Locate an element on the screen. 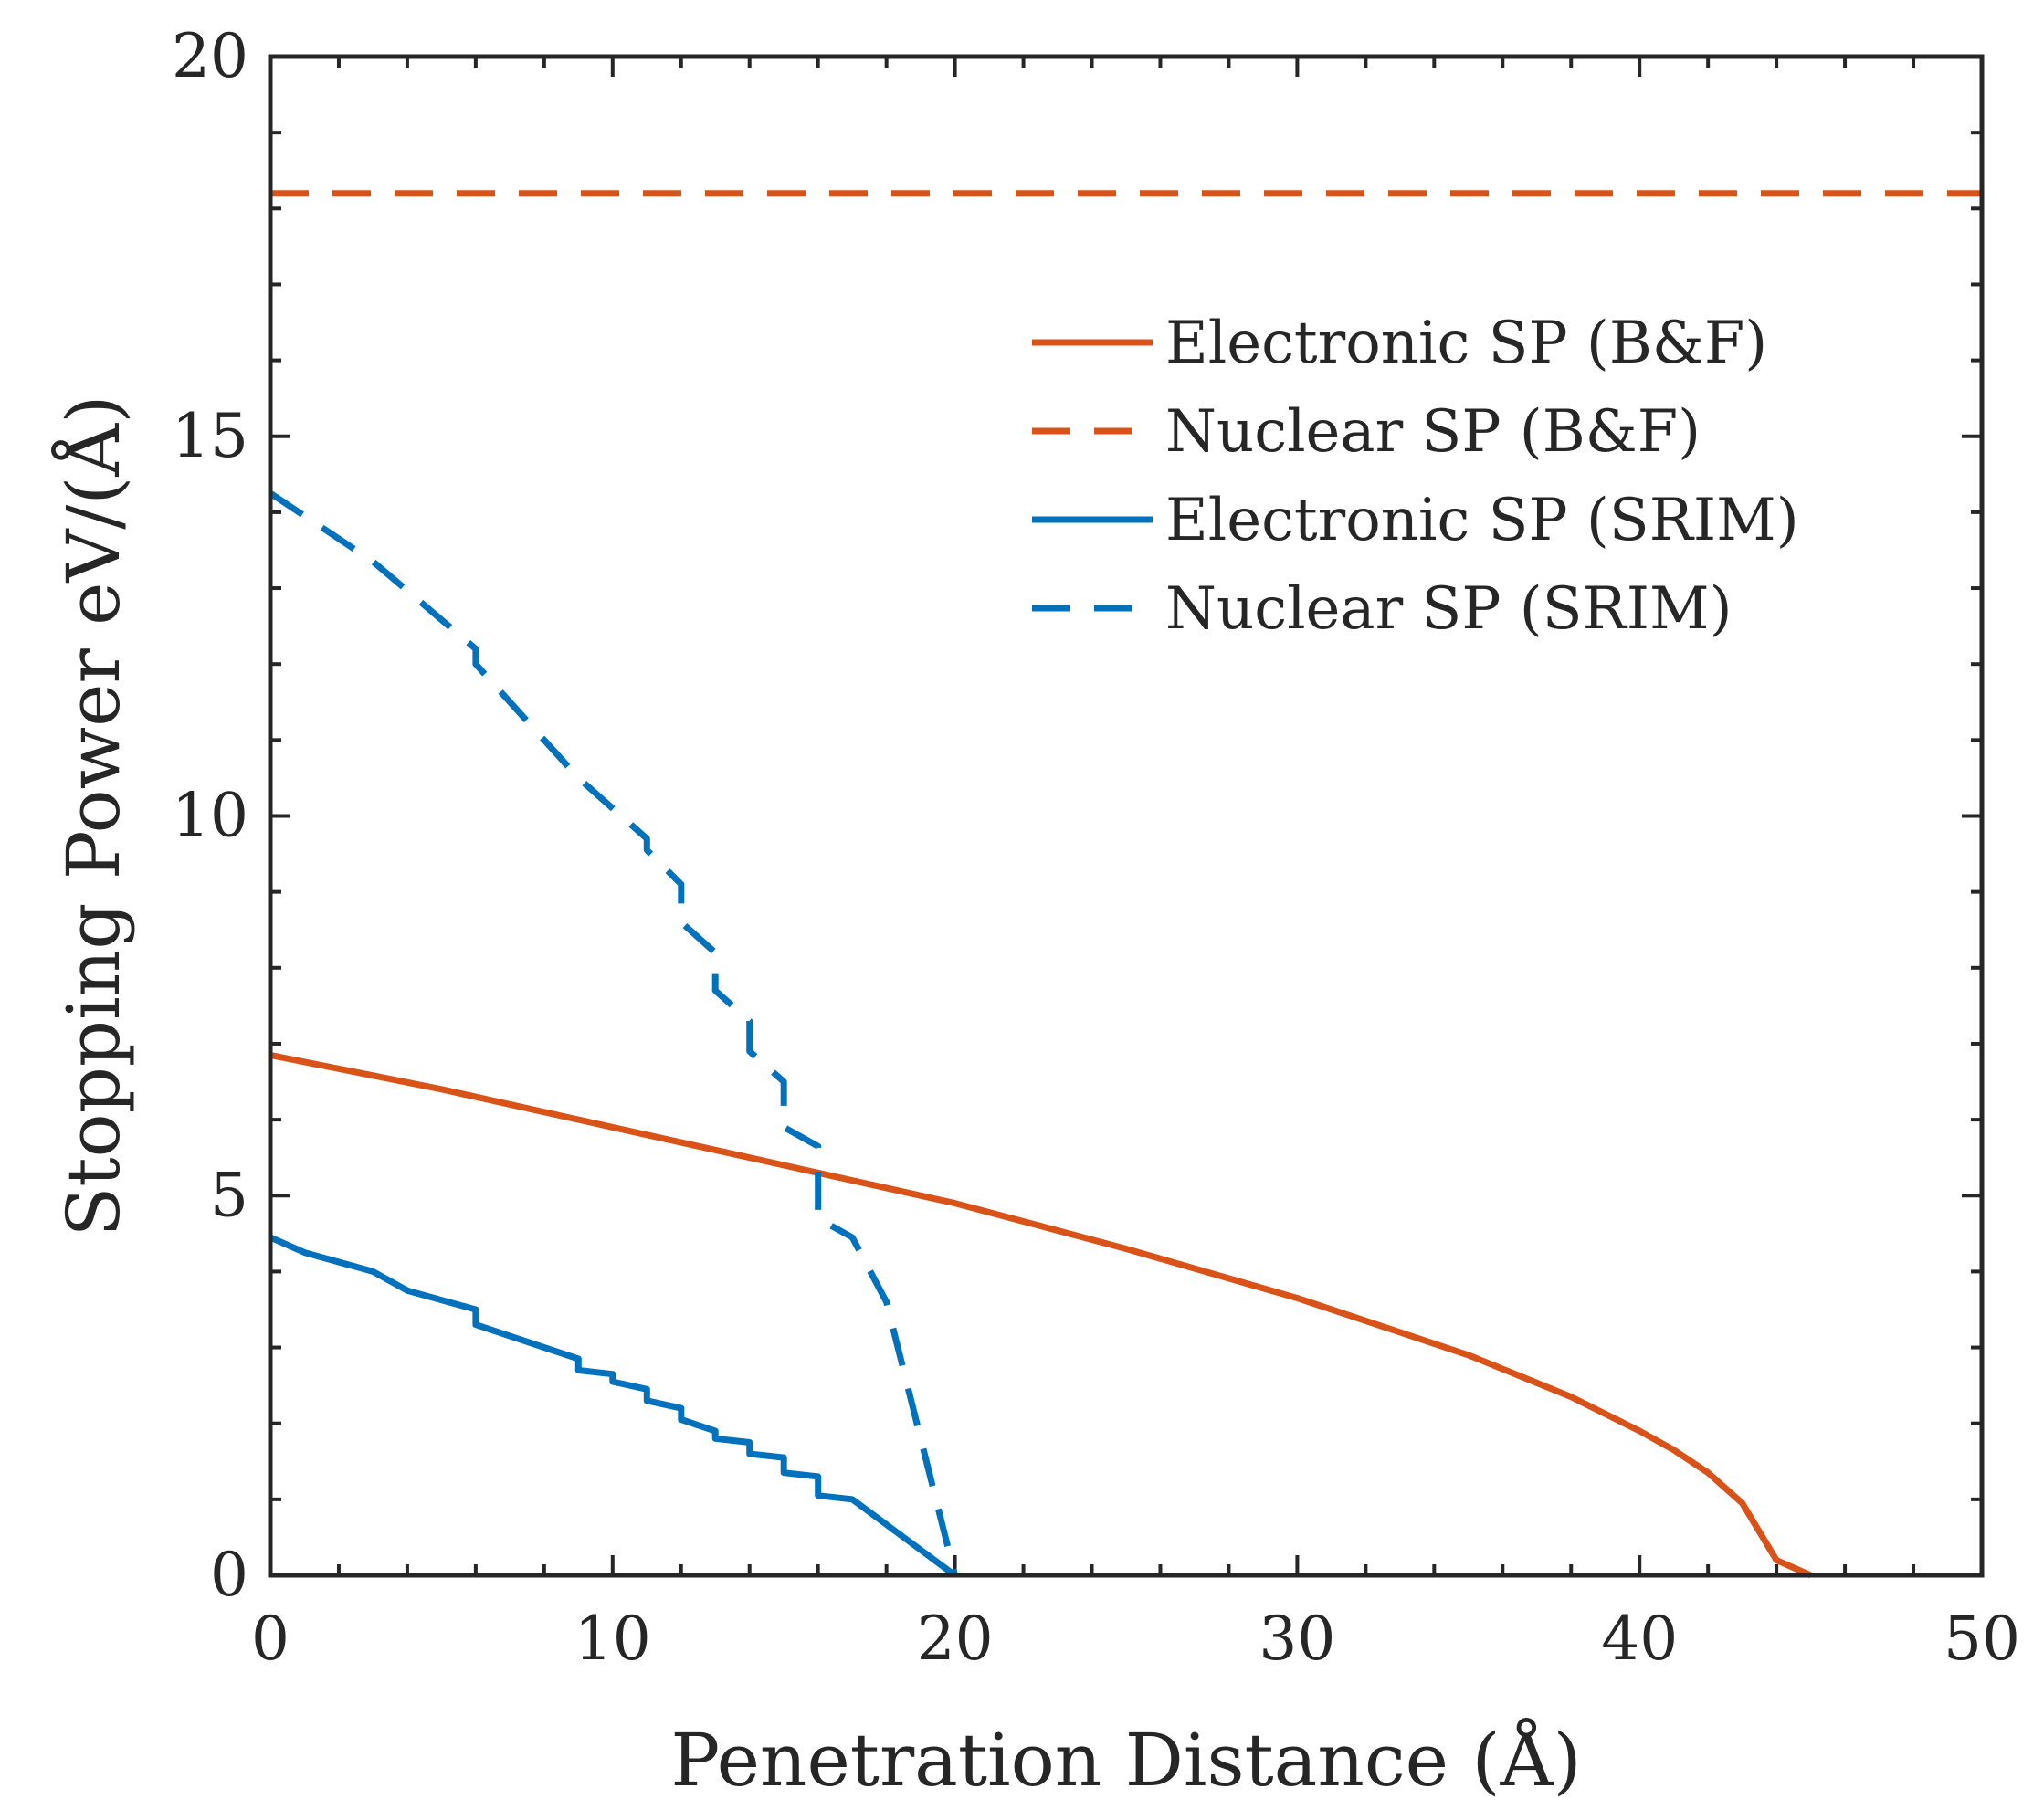 This screenshot has width=2033, height=1820. x-tick-label: 10 is located at coordinates (612, 1639).